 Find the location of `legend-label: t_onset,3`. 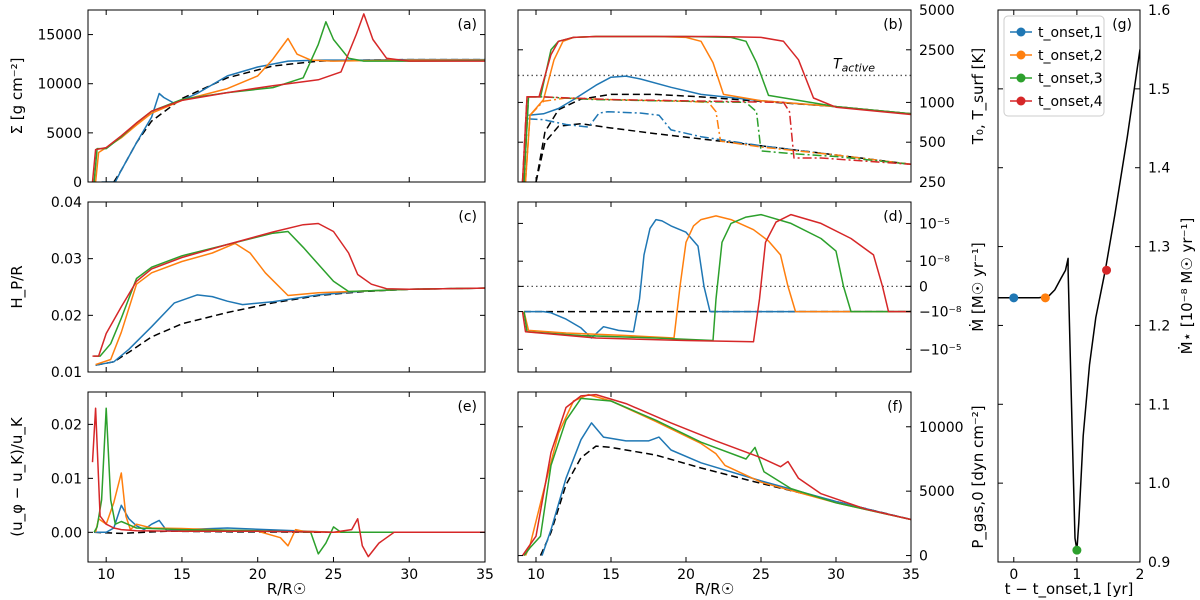

legend-label: t_onset,3 is located at coordinates (1070, 79).